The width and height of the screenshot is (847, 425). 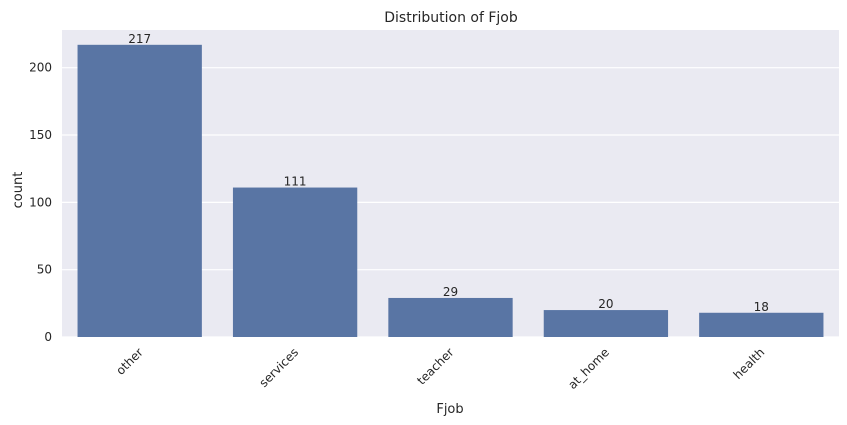 What do you see at coordinates (435, 366) in the screenshot?
I see `x-tick-label: teacher` at bounding box center [435, 366].